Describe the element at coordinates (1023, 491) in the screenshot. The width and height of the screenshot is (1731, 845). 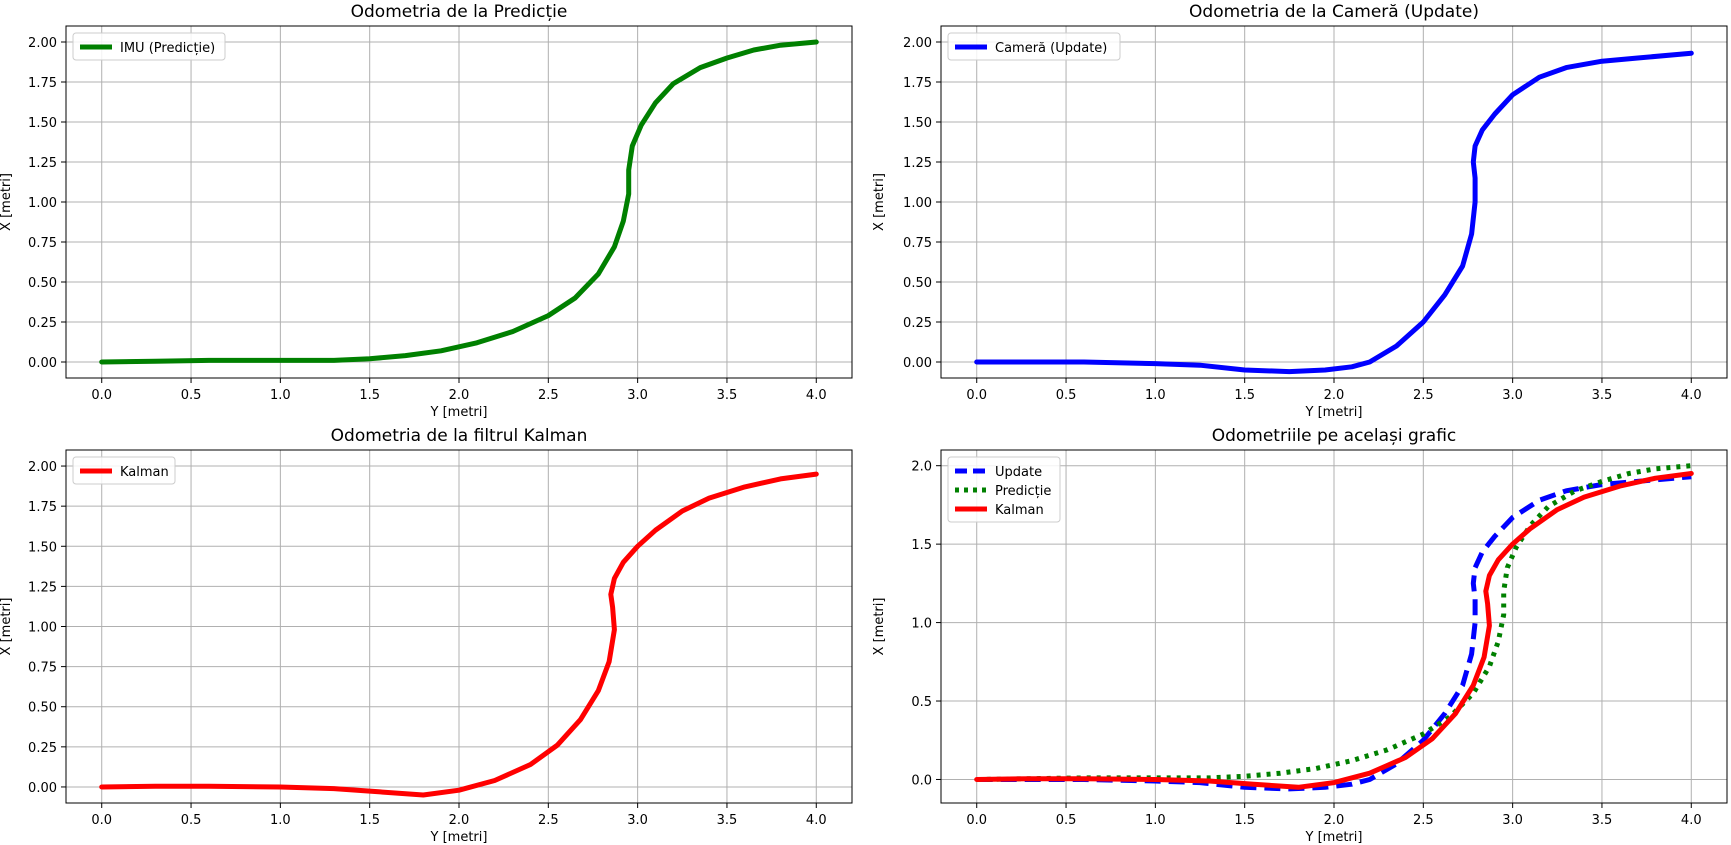
I see `legend-label: Predicție` at that location.